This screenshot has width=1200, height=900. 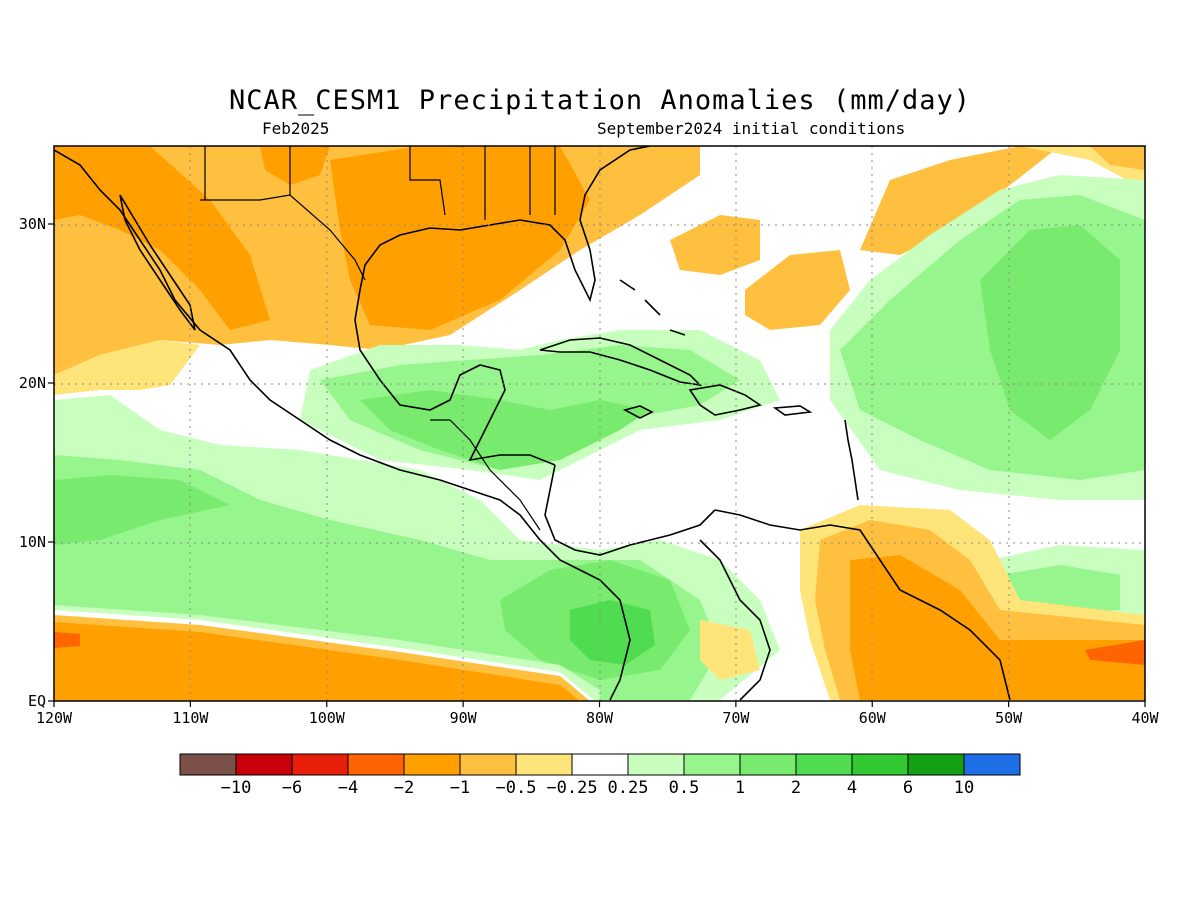 What do you see at coordinates (638, 412) in the screenshot?
I see `coastline-jamaica` at bounding box center [638, 412].